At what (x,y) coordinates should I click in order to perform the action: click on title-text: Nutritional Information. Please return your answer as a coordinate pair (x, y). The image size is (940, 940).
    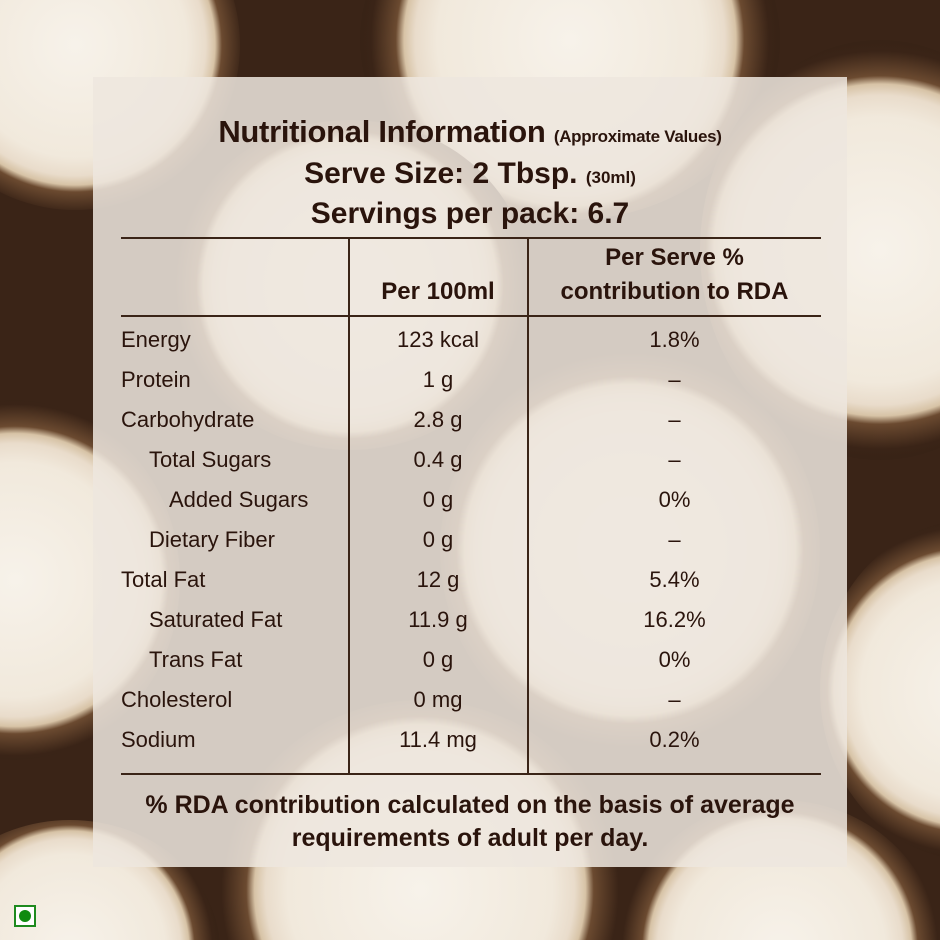
    Looking at the image, I should click on (382, 131).